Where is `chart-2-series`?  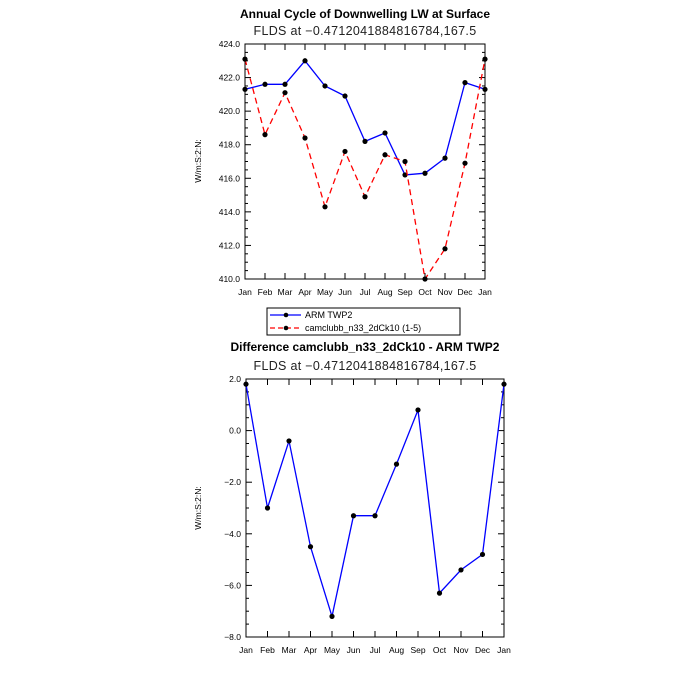
chart-2-series is located at coordinates (375, 500).